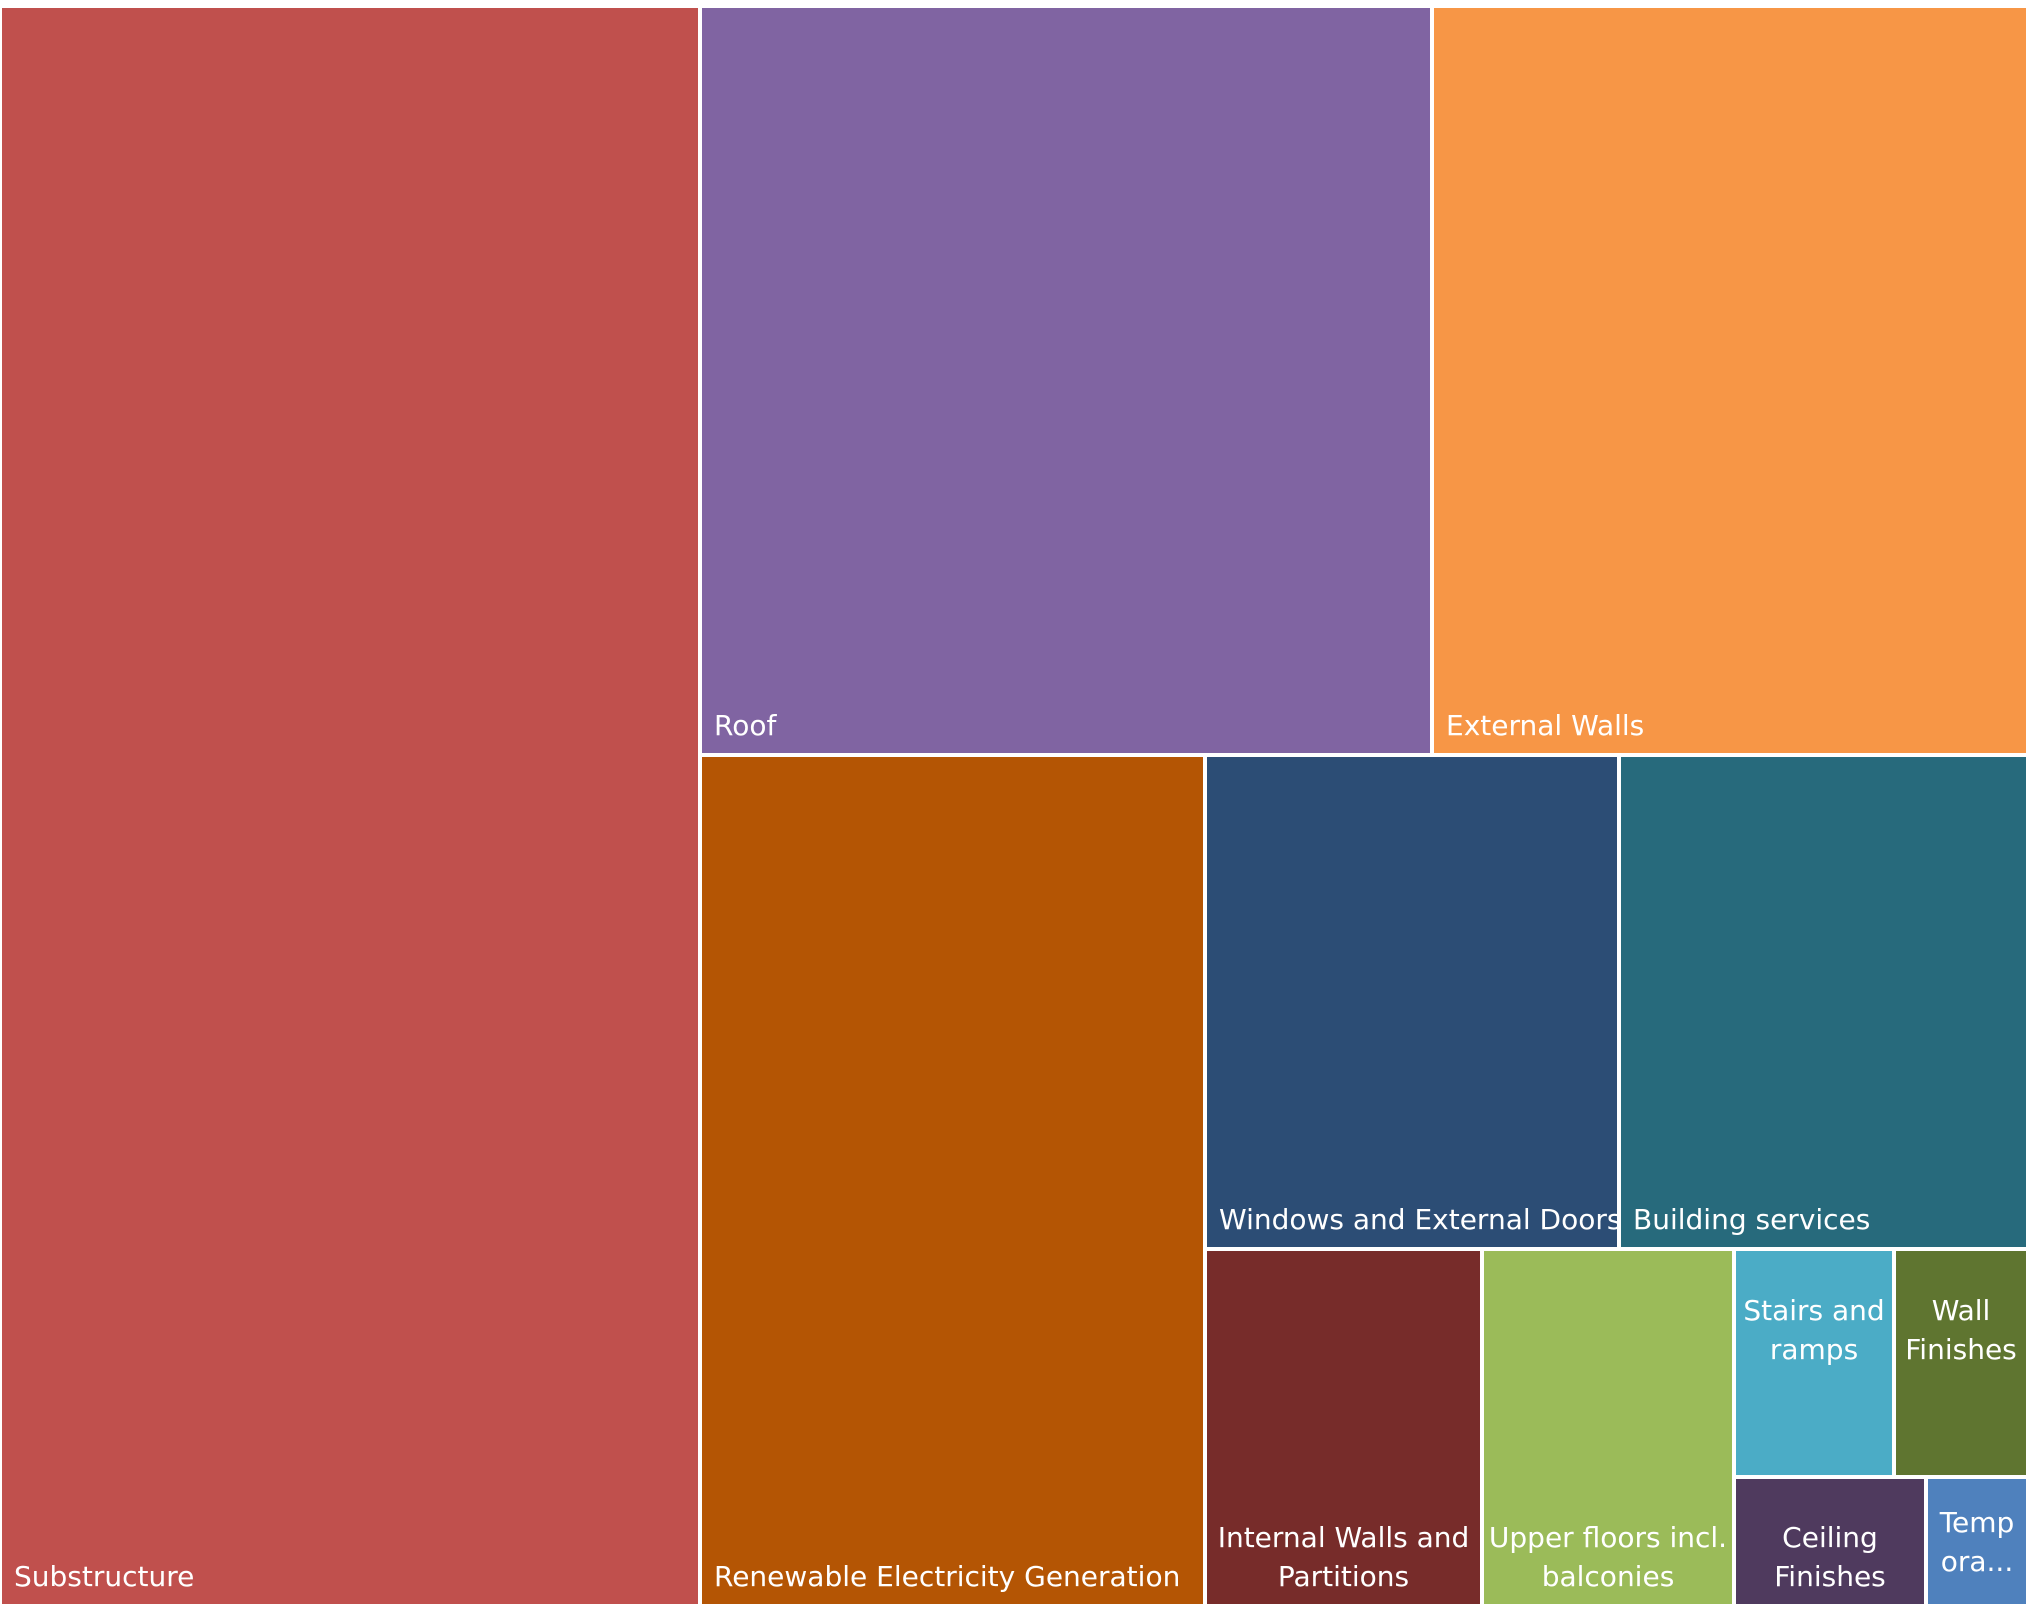  Describe the element at coordinates (1412, 1002) in the screenshot. I see `treemap-tile: Windows and External Doors` at that location.